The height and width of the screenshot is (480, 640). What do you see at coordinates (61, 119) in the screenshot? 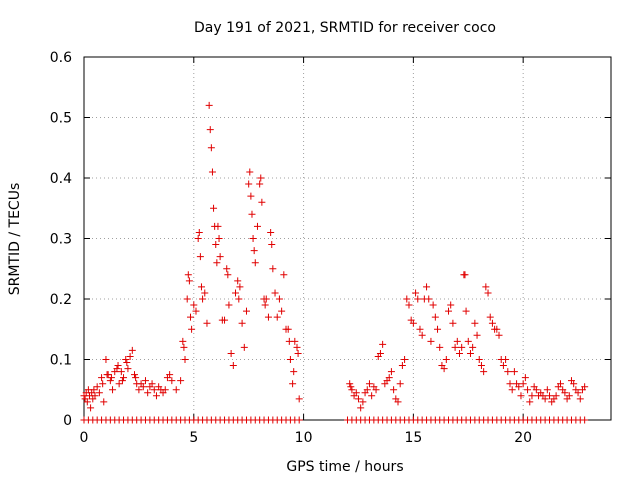
I see `y-tick-label: 0.5` at bounding box center [61, 119].